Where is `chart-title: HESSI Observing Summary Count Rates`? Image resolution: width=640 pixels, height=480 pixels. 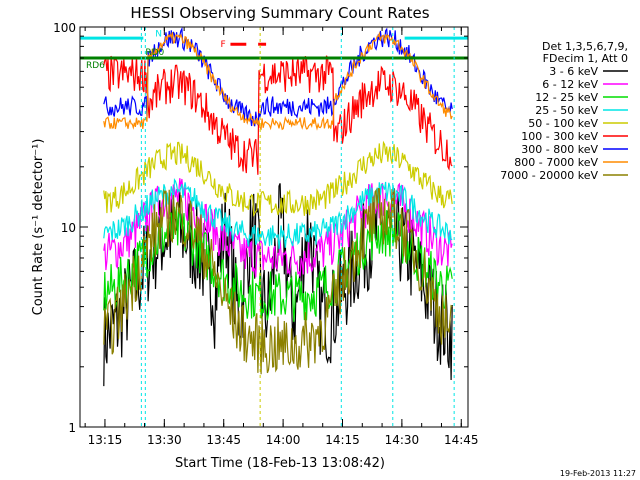 chart-title: HESSI Observing Summary Count Rates is located at coordinates (279, 13).